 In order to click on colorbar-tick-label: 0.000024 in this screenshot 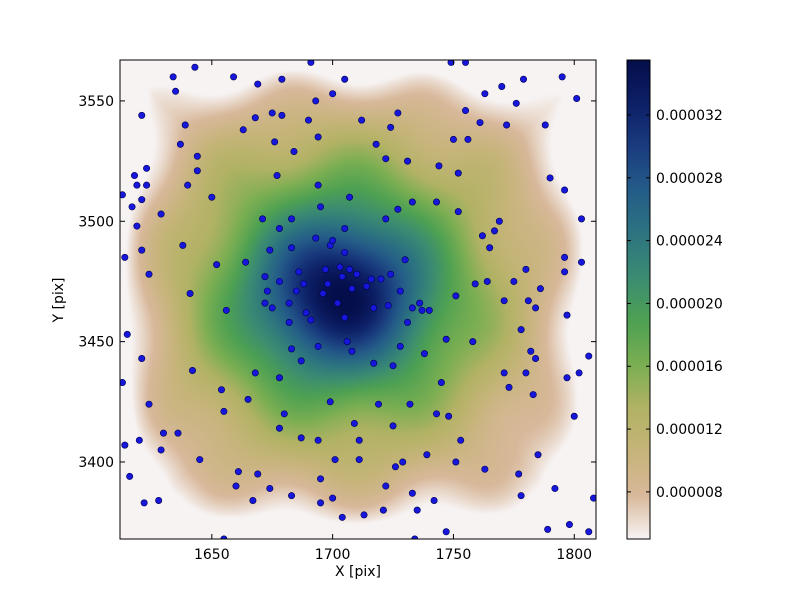, I will do `click(689, 242)`.